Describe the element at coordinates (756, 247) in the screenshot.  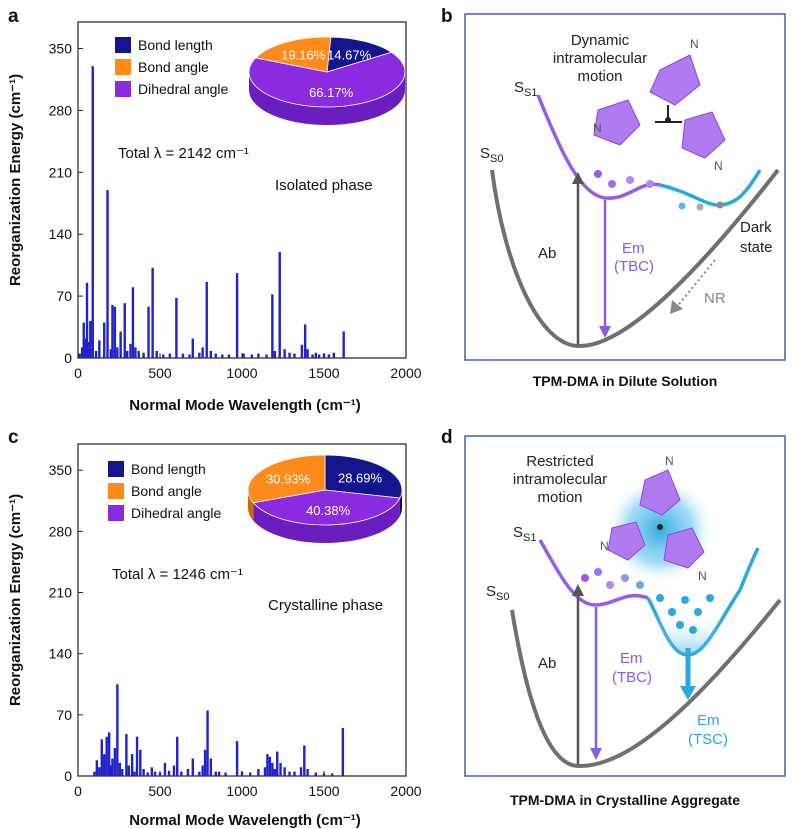
I see `dark-state-label-2: state` at that location.